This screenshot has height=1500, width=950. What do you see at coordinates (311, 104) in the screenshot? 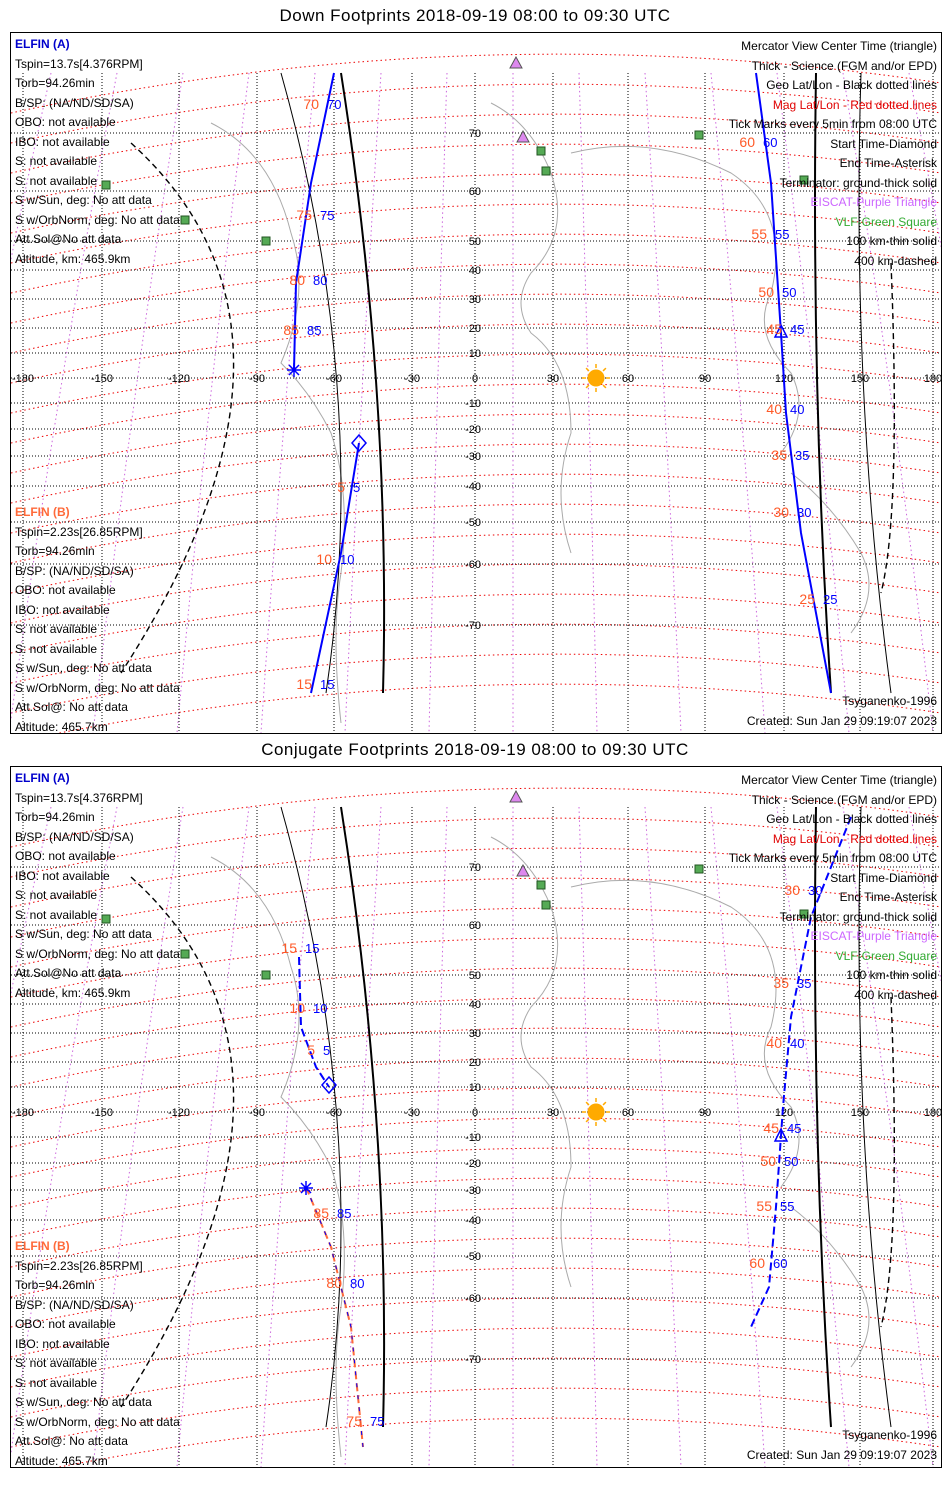
I see `track-tick-label: 70` at bounding box center [311, 104].